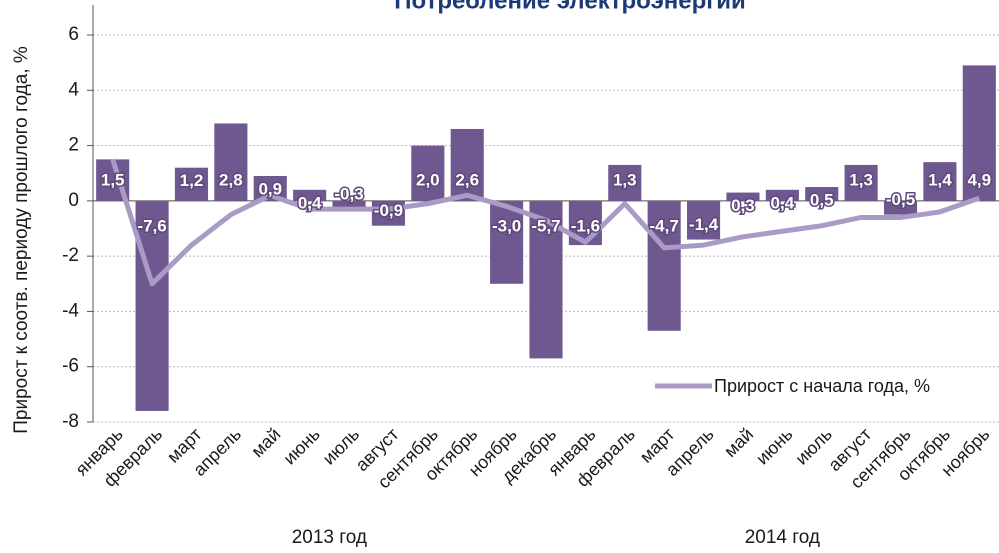 This screenshot has width=999, height=553. What do you see at coordinates (70, 255) in the screenshot?
I see `y-tick-label: -2` at bounding box center [70, 255].